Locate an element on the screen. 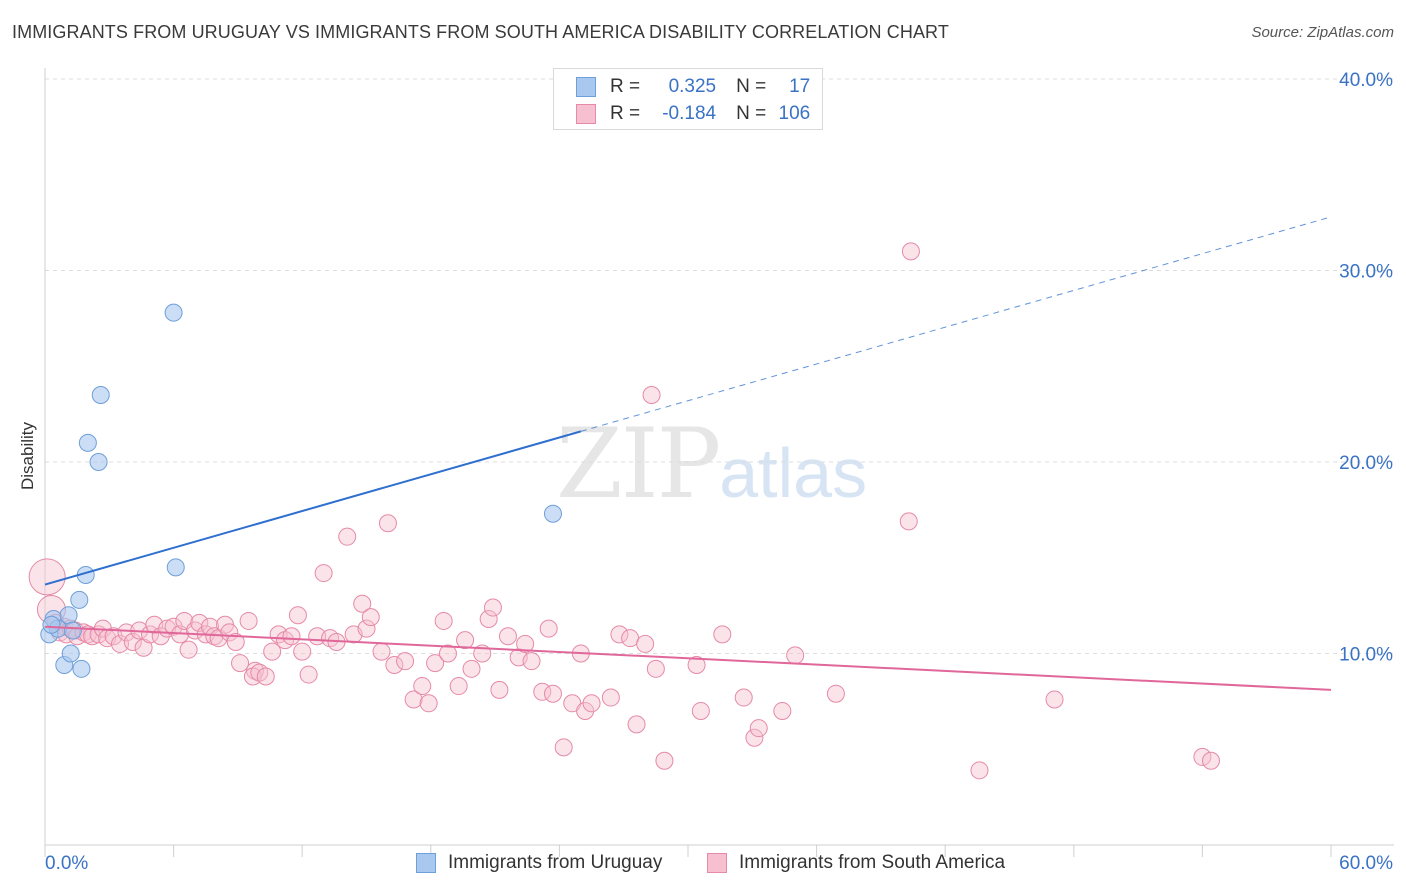 This screenshot has width=1406, height=892. legend-label-south-america: Immigrants from South America is located at coordinates (872, 862).